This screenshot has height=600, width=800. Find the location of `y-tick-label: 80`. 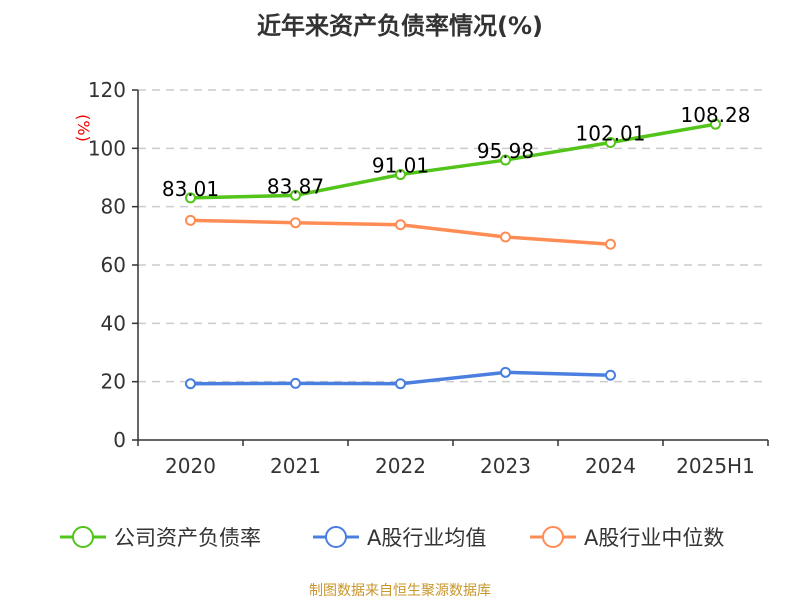

y-tick-label: 80 is located at coordinates (113, 207).